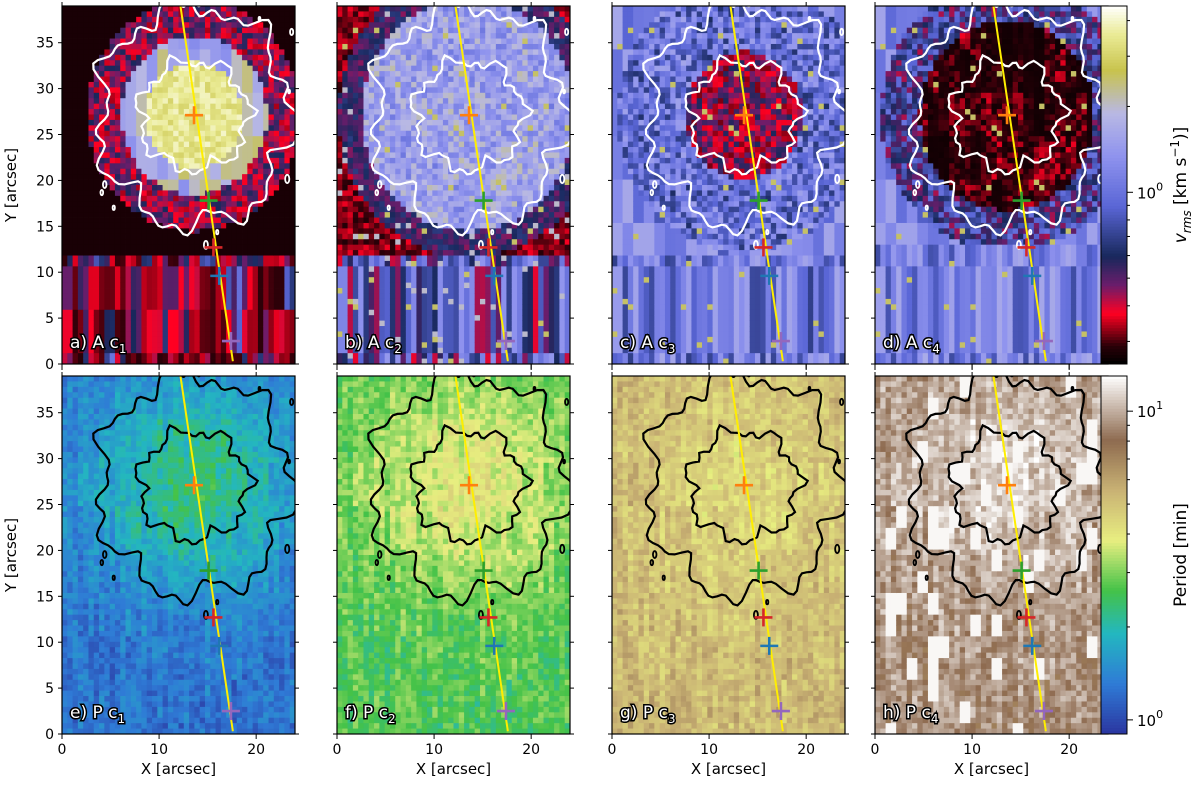  I want to click on heatmap-f, so click(453, 555).